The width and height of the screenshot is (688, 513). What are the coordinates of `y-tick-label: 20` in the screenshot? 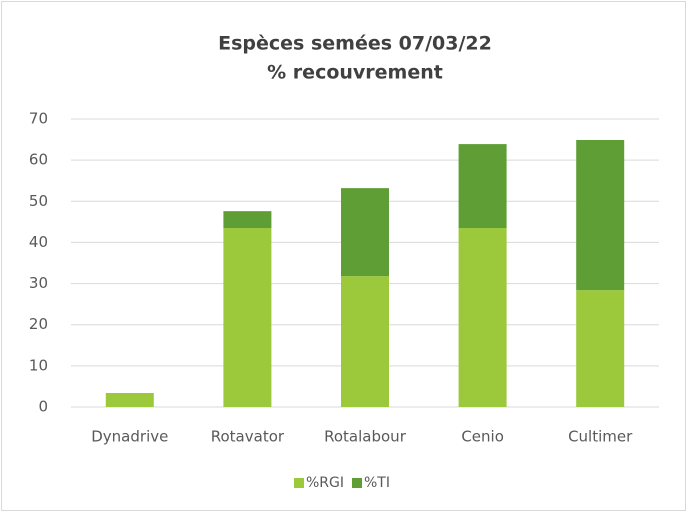 It's located at (38, 324).